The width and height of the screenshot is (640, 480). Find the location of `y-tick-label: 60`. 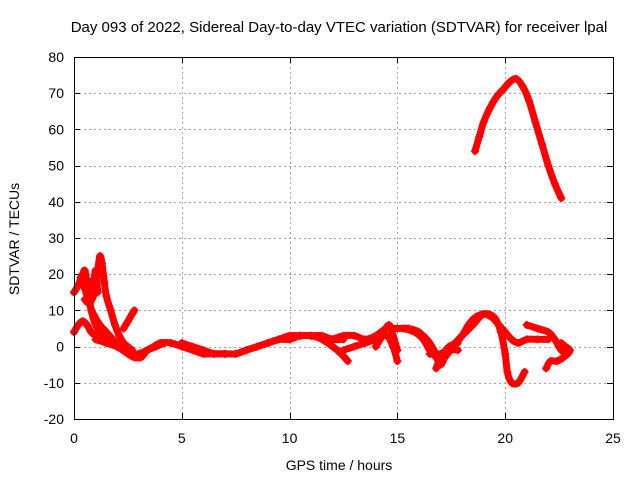

y-tick-label: 60 is located at coordinates (56, 129).